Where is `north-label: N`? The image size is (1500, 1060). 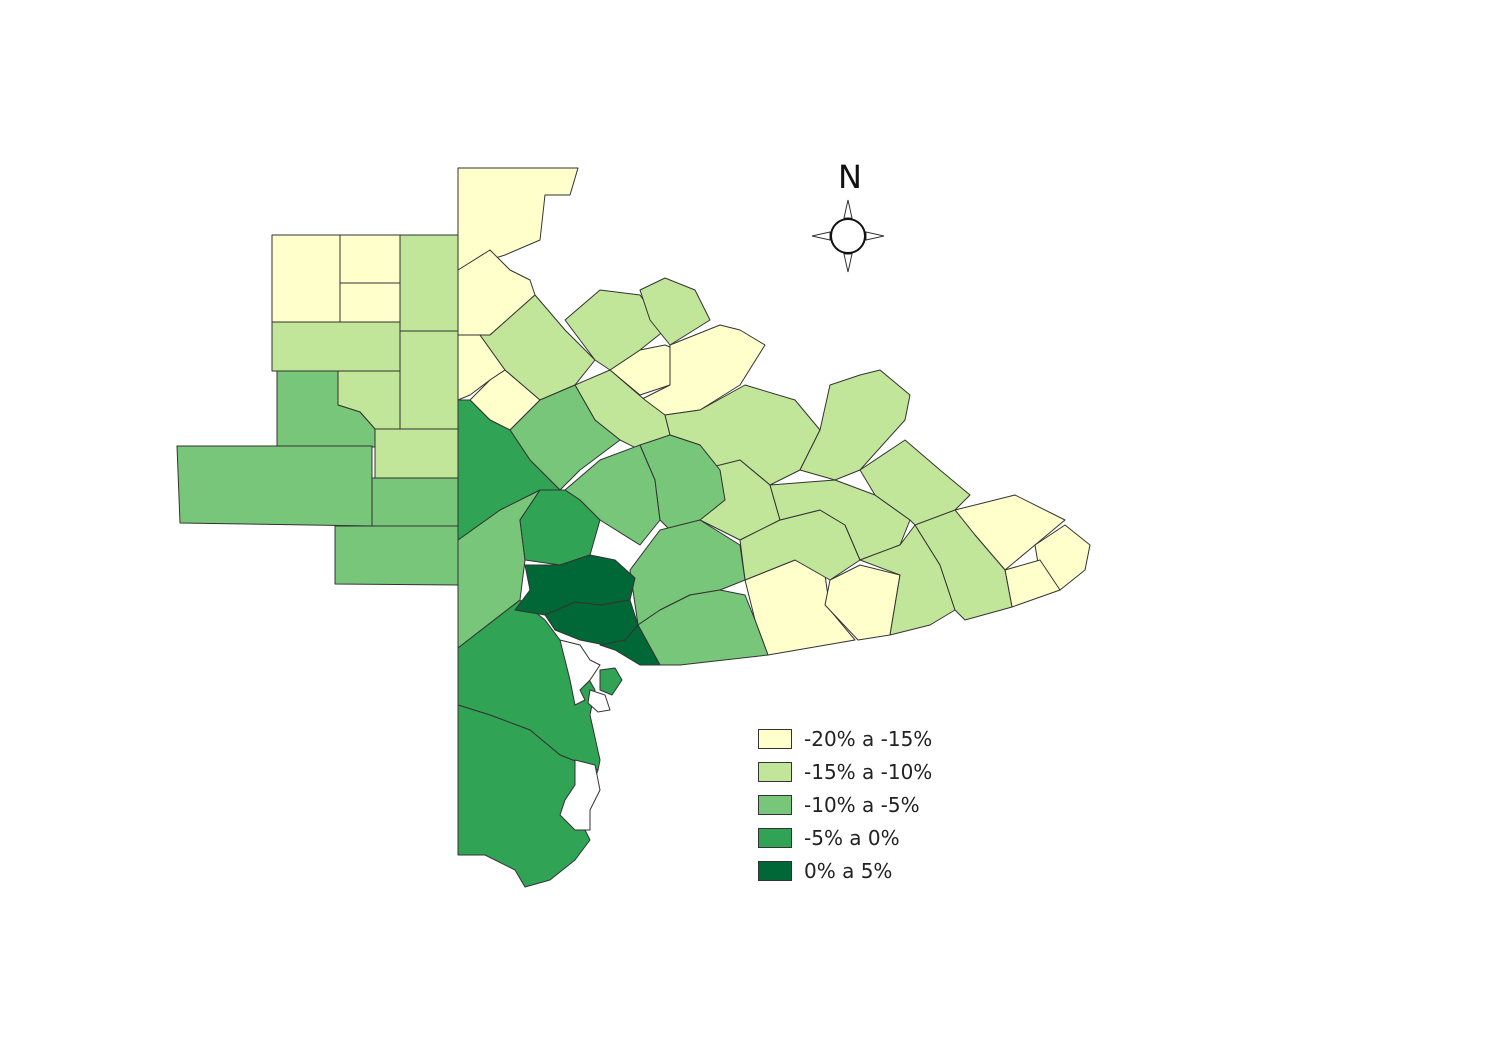
north-label: N is located at coordinates (850, 177).